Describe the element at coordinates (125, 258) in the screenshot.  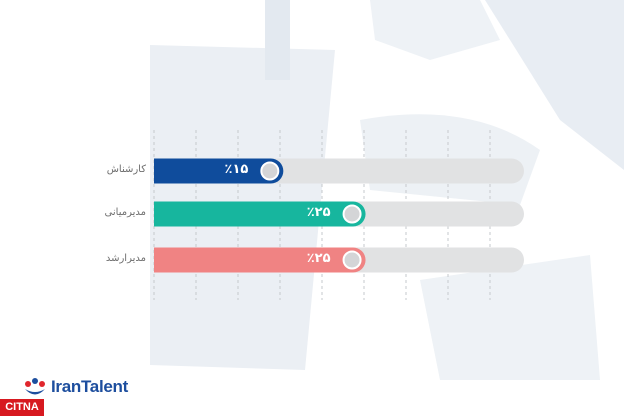
I see `category-label: مدیرارشد` at that location.